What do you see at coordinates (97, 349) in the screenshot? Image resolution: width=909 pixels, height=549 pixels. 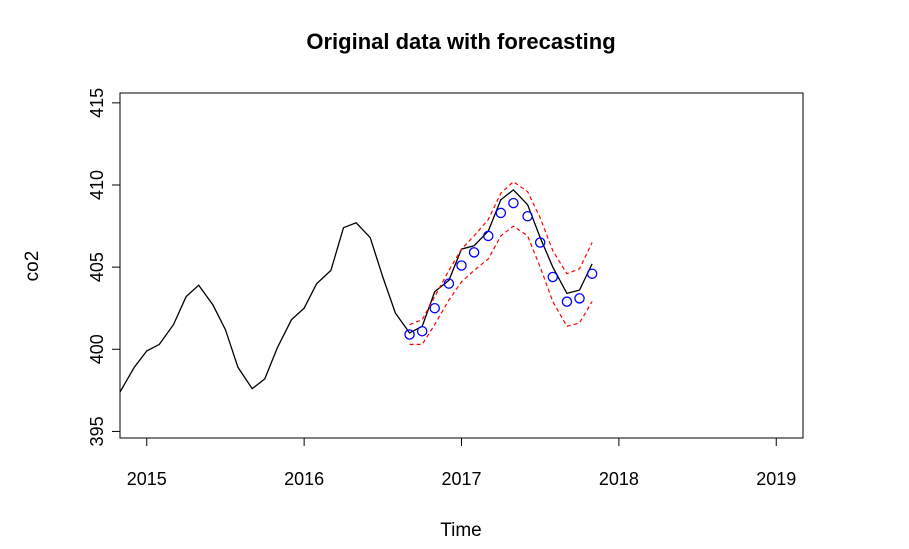 I see `y-tick-label: 400` at bounding box center [97, 349].